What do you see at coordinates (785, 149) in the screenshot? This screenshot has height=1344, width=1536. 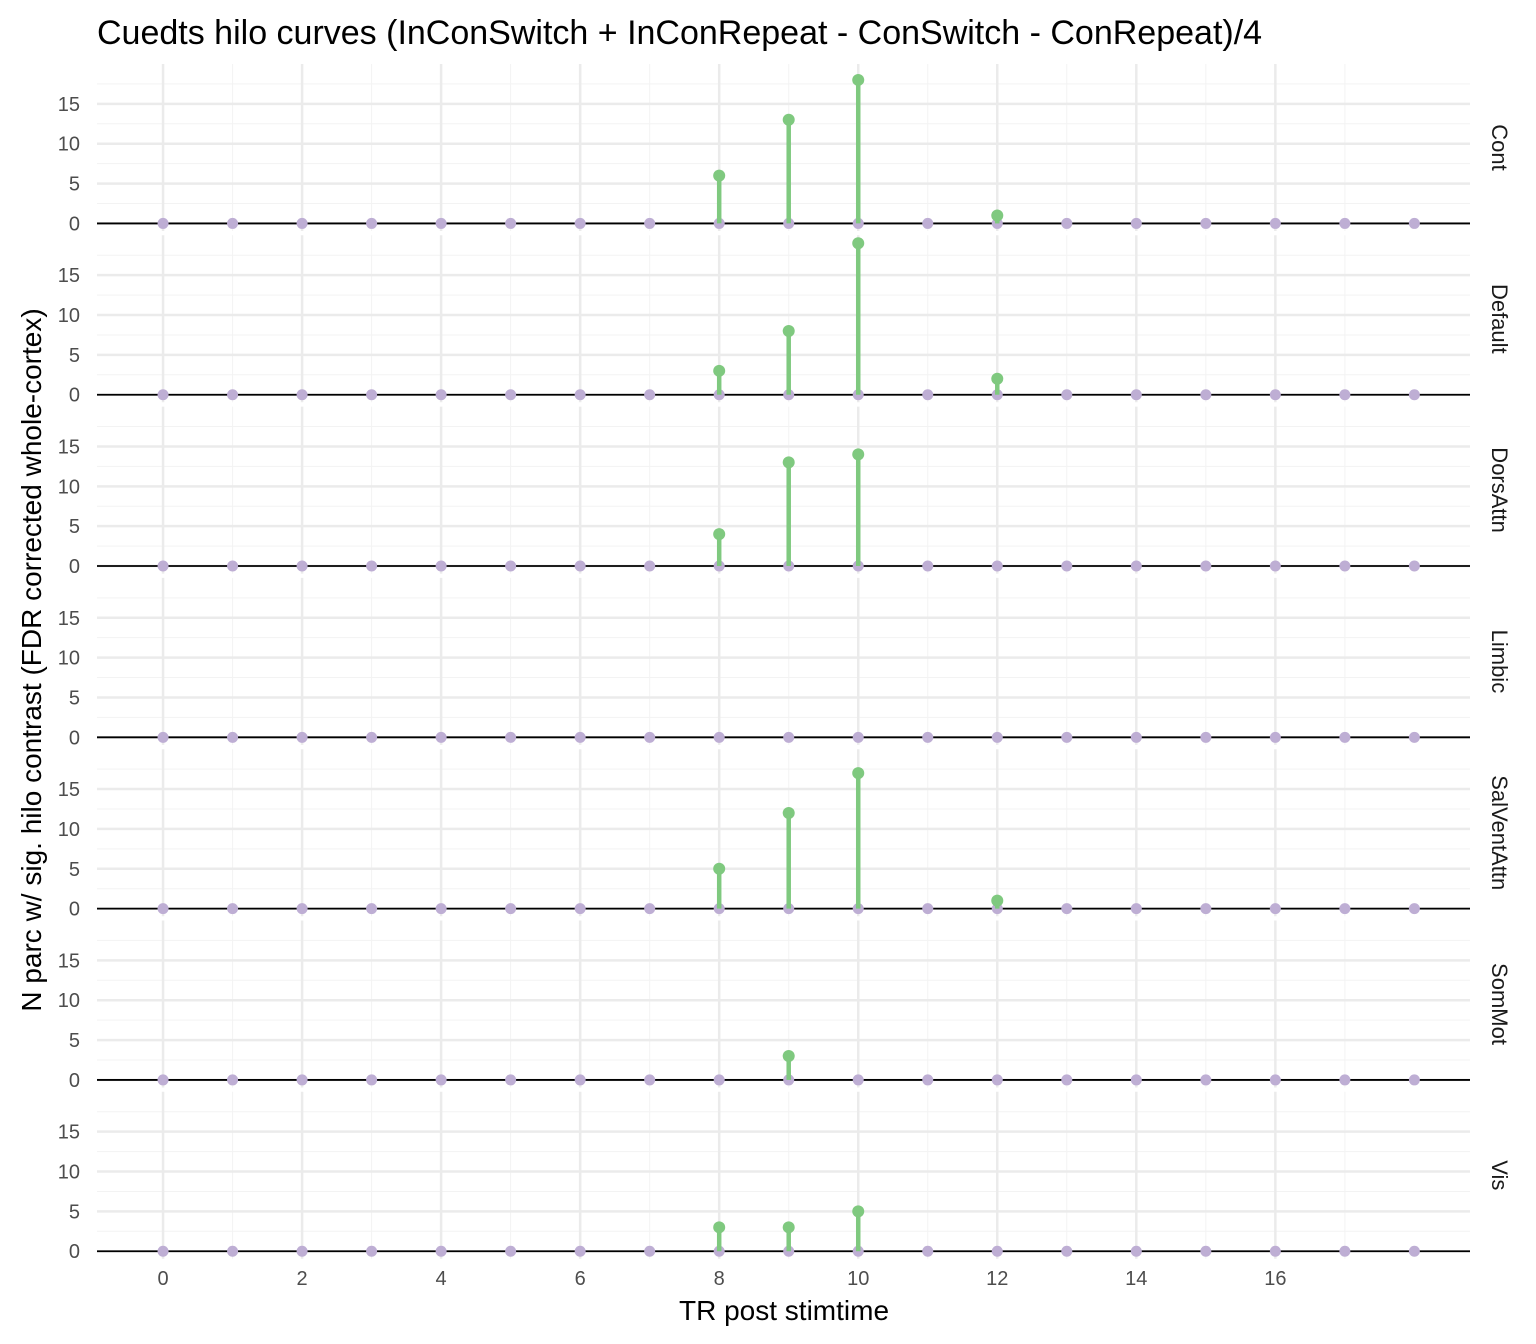 I see `panel-cont: 0 5 10 15 Cont` at bounding box center [785, 149].